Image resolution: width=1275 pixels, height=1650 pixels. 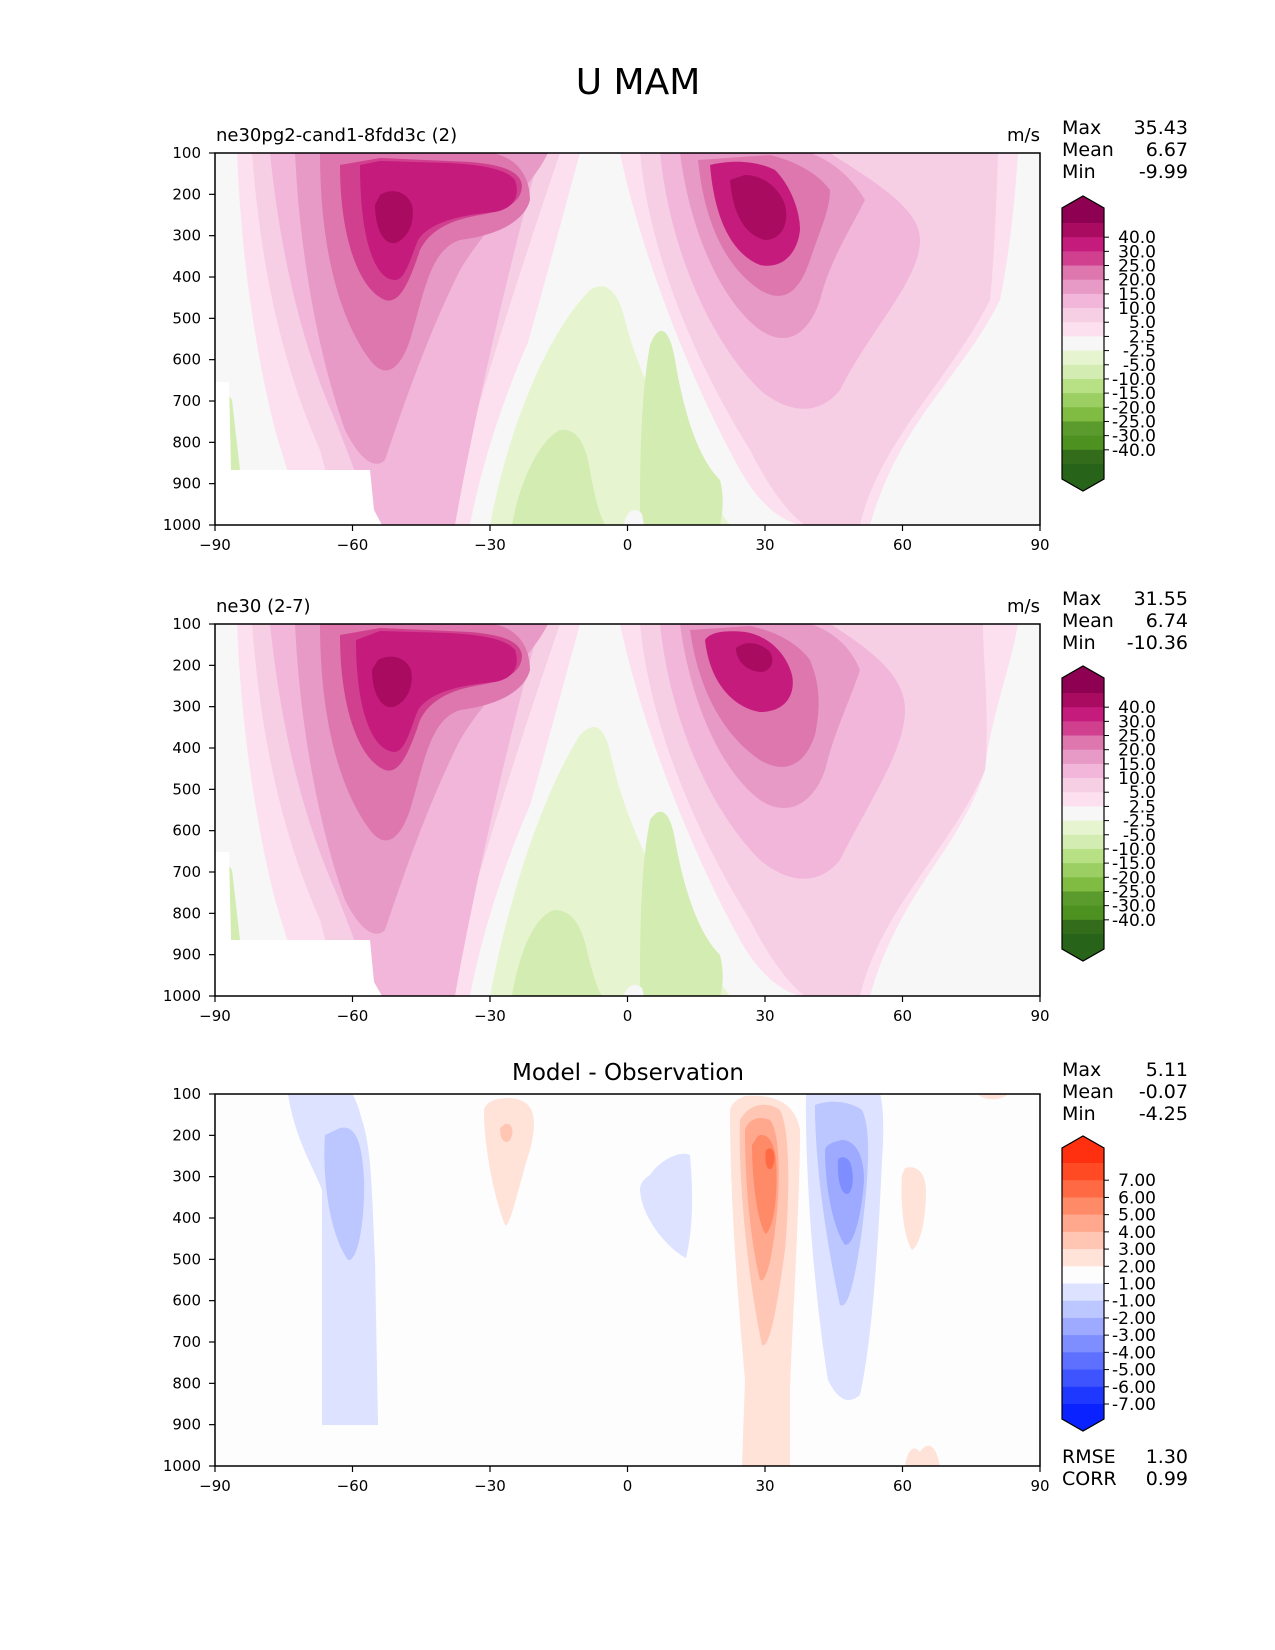 I want to click on x-tick-label: 0, so click(x=628, y=545).